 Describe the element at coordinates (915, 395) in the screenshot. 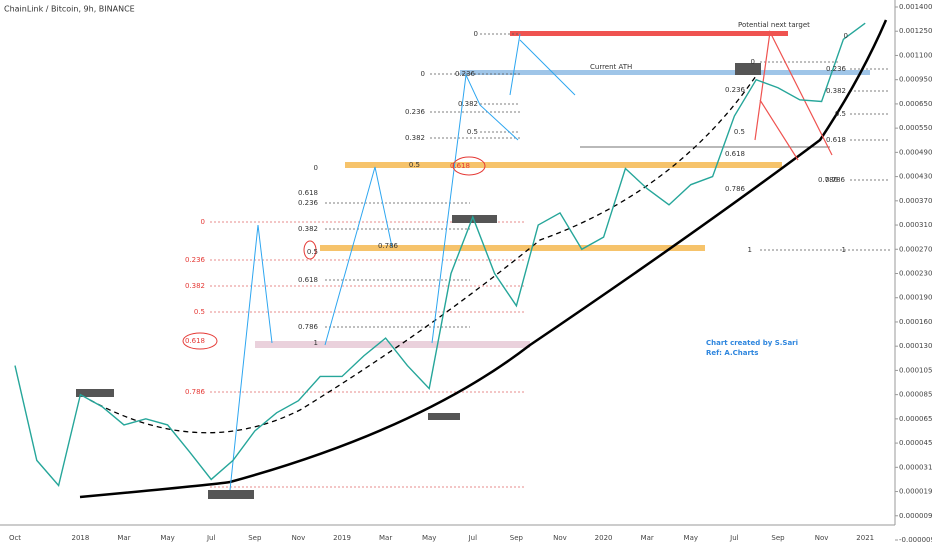

I see `y-tick-label: 0.00008500` at that location.